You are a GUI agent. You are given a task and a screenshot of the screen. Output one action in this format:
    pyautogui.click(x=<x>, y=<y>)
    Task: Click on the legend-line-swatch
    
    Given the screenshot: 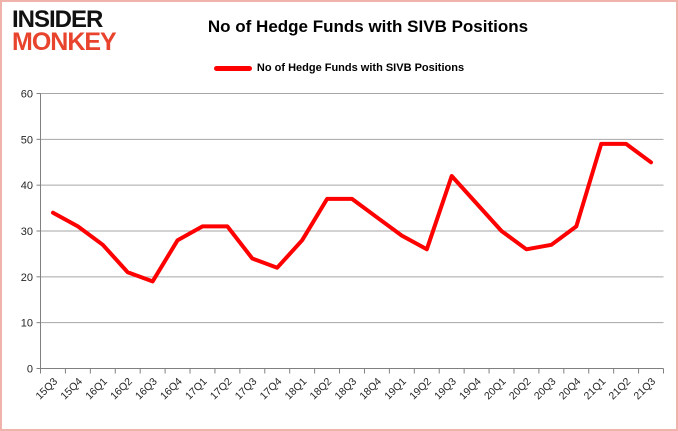 What is the action you would take?
    pyautogui.click(x=232, y=68)
    